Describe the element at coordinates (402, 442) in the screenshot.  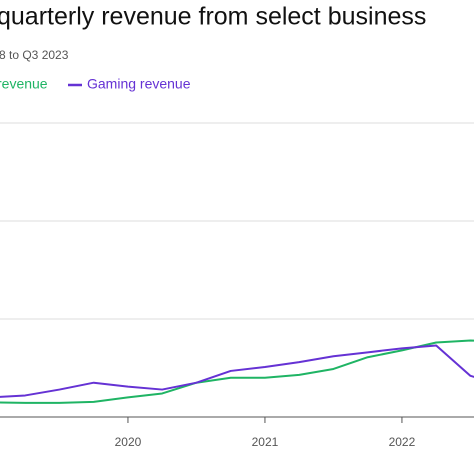
I see `x-tick-label: 2022` at that location.